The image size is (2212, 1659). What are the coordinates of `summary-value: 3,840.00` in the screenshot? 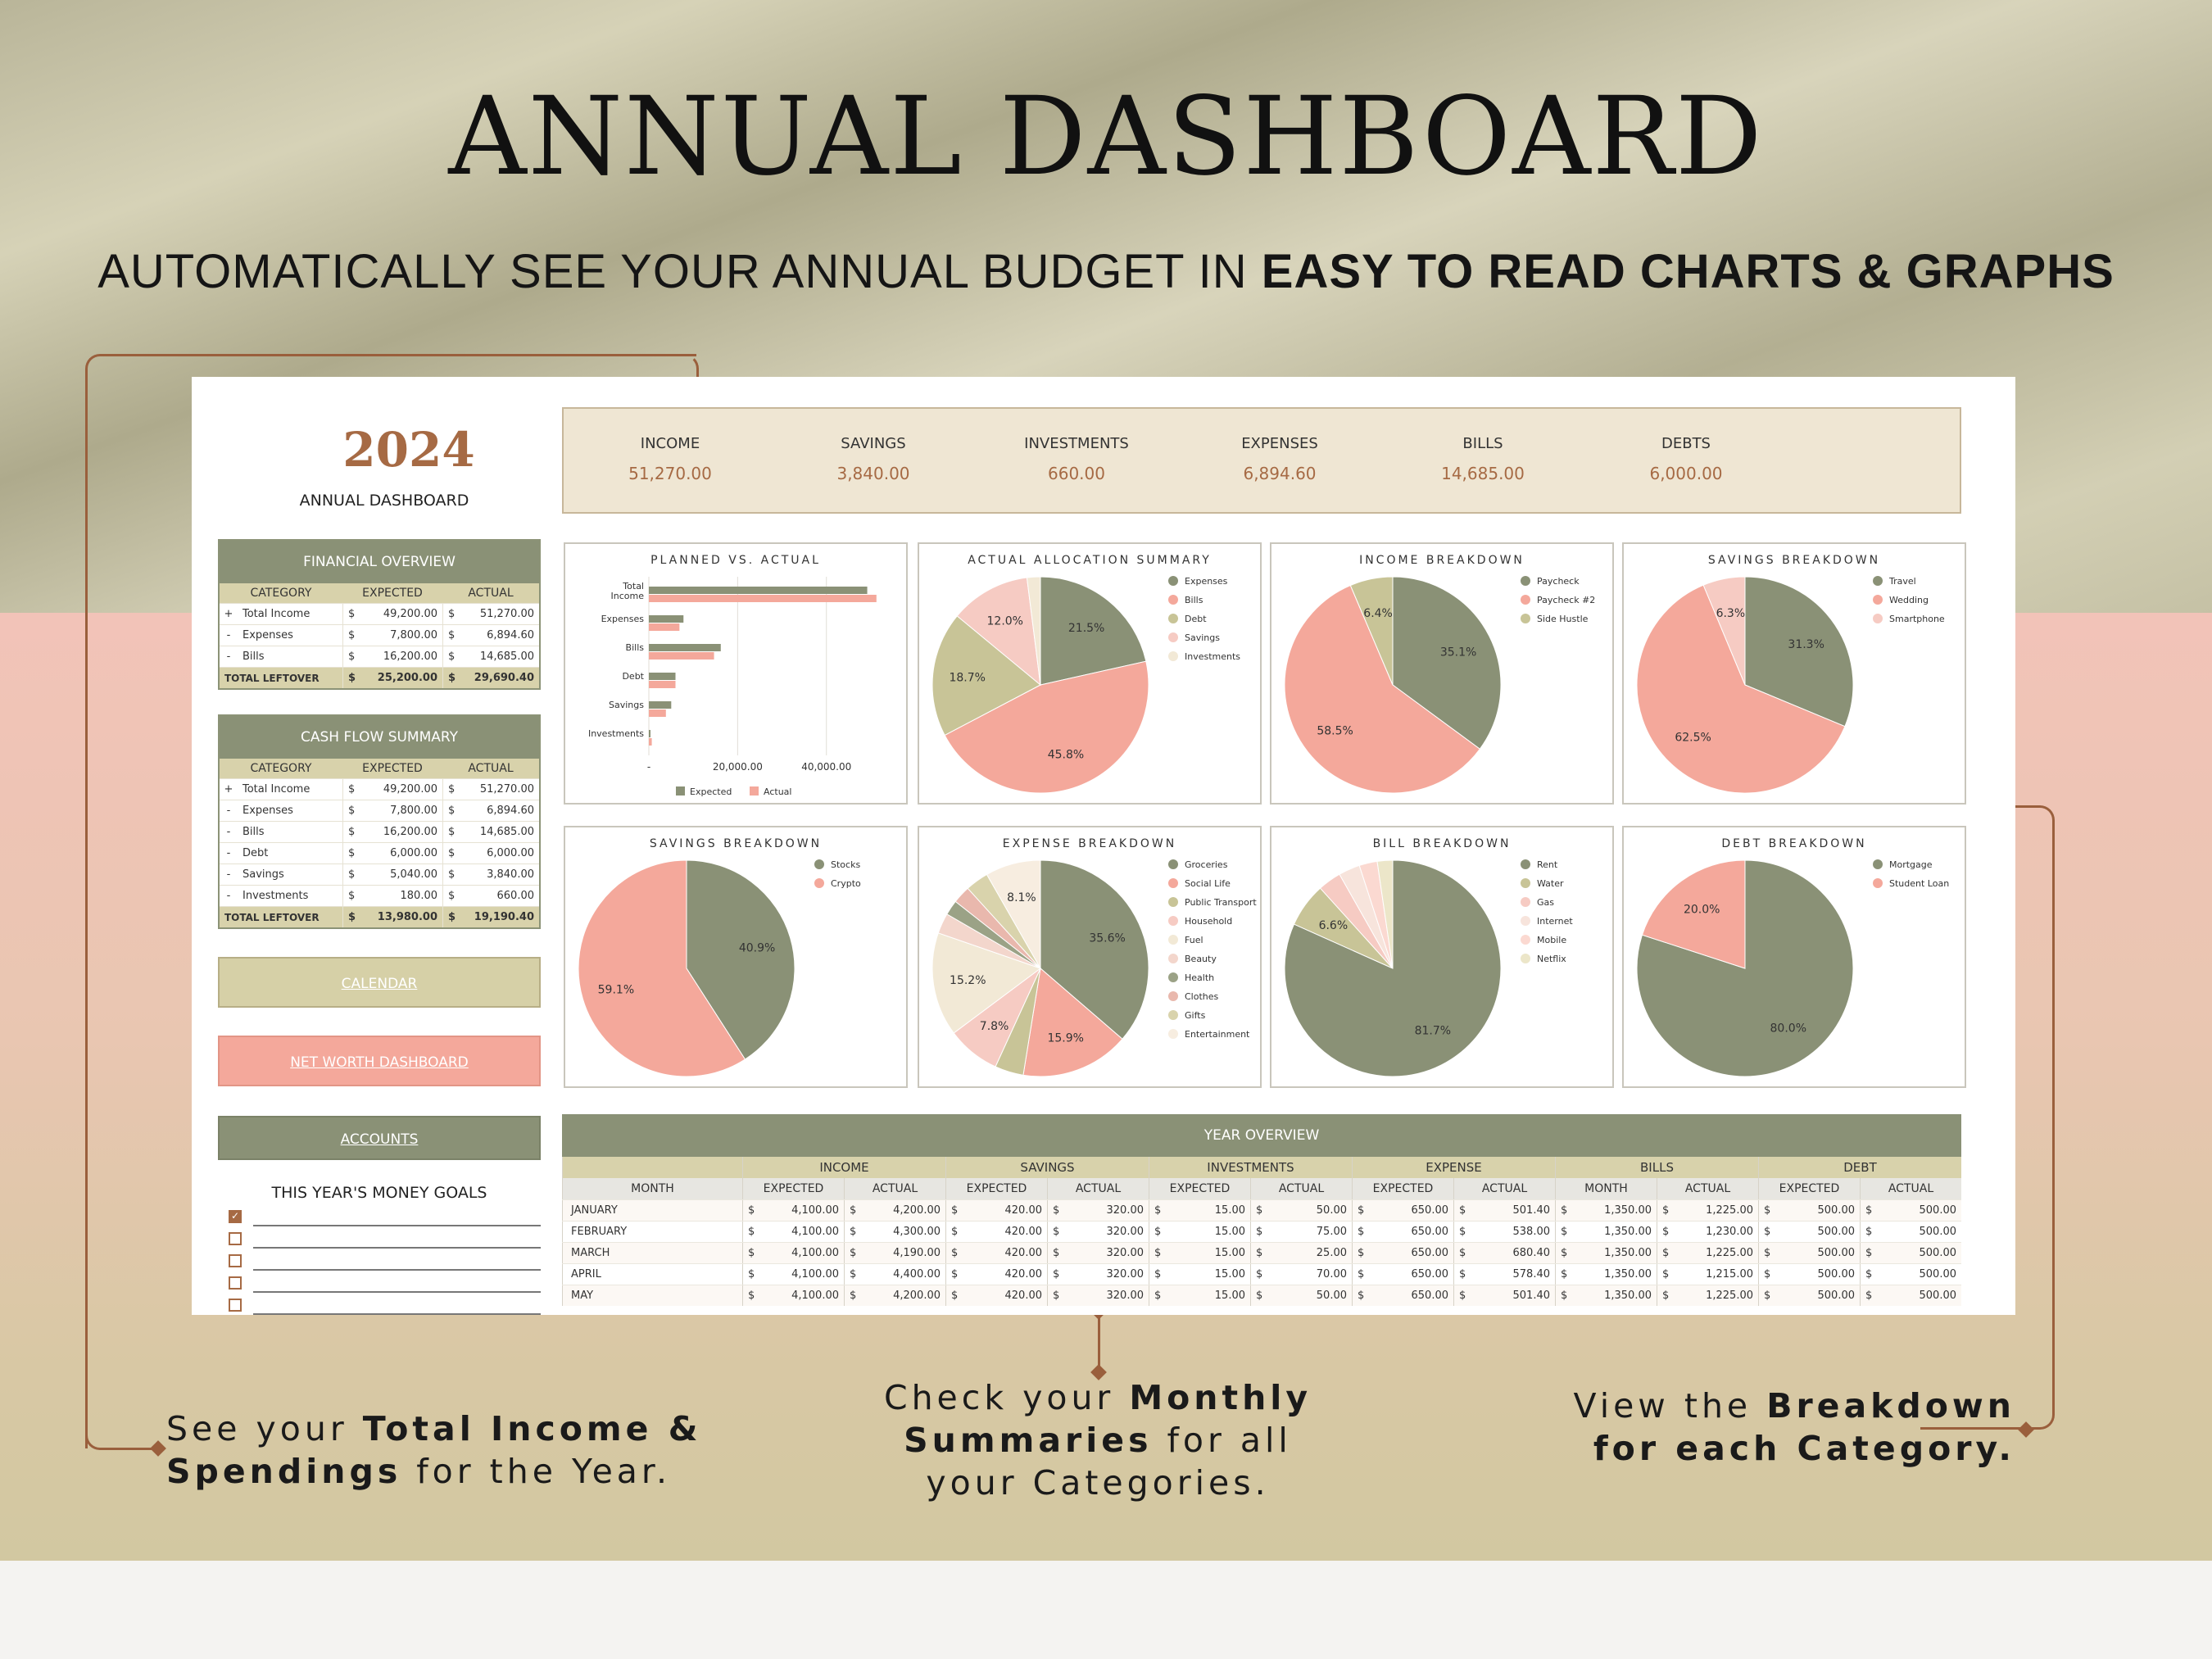 It's located at (873, 473).